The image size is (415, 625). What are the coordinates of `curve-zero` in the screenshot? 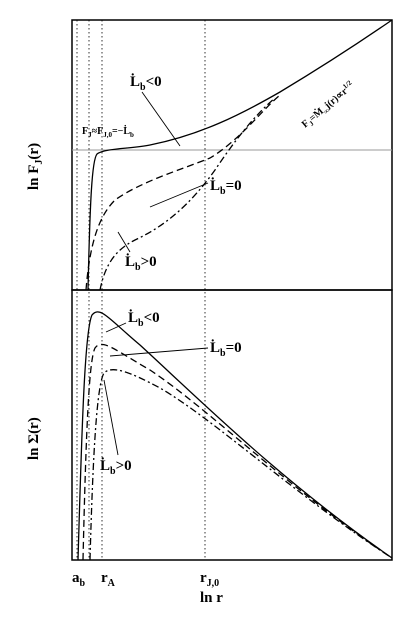 It's located at (183, 192).